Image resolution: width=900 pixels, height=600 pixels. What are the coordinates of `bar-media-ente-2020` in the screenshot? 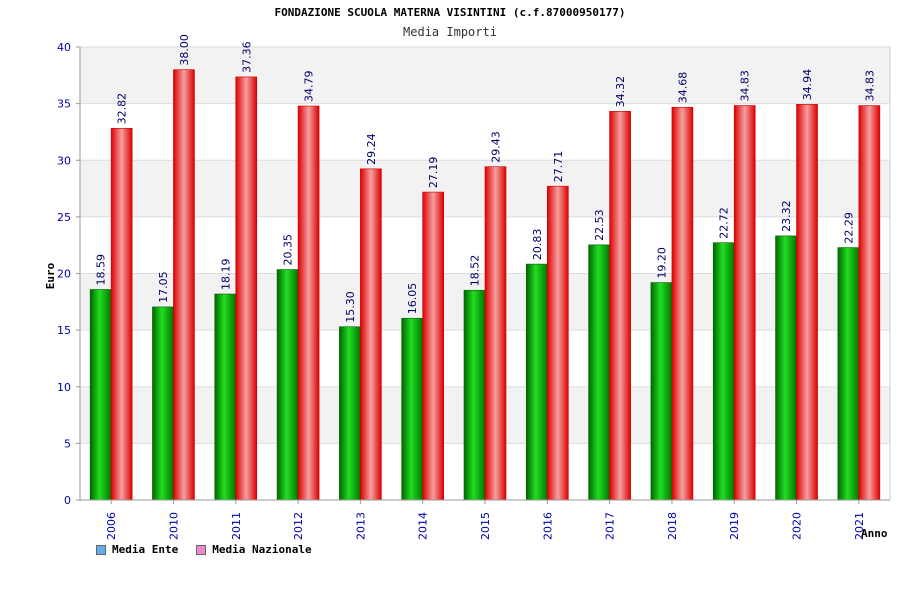 It's located at (786, 368).